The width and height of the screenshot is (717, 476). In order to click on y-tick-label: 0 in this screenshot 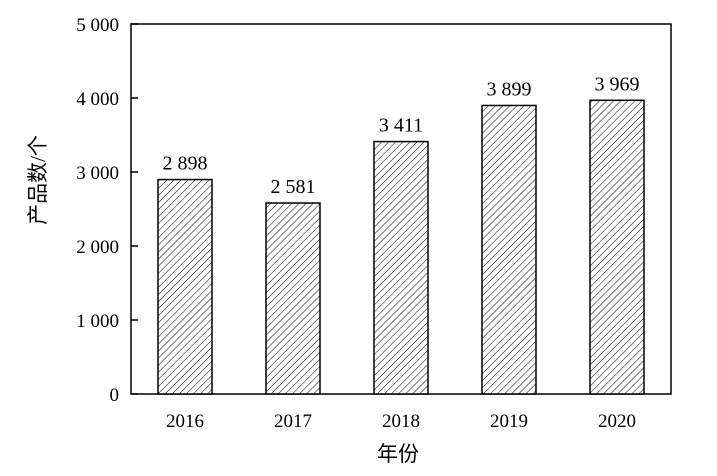, I will do `click(115, 395)`.